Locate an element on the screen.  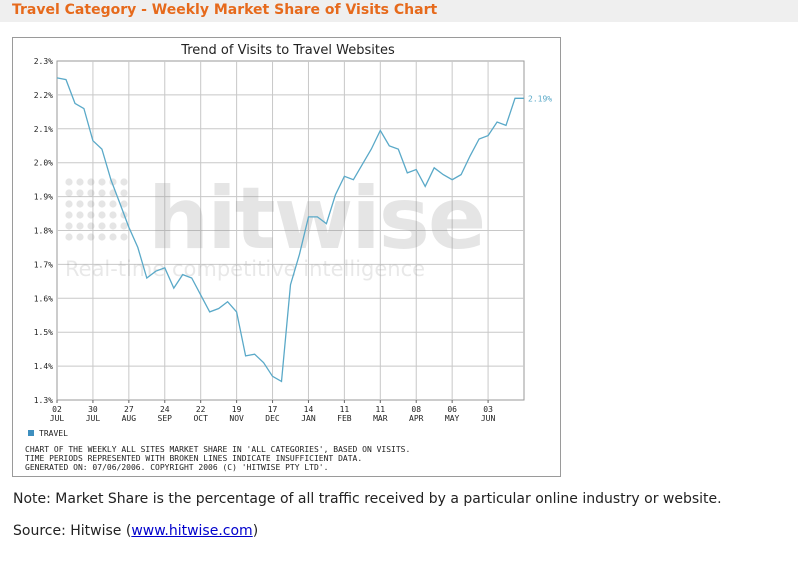
legend-label: TRAVEL is located at coordinates (53, 433).